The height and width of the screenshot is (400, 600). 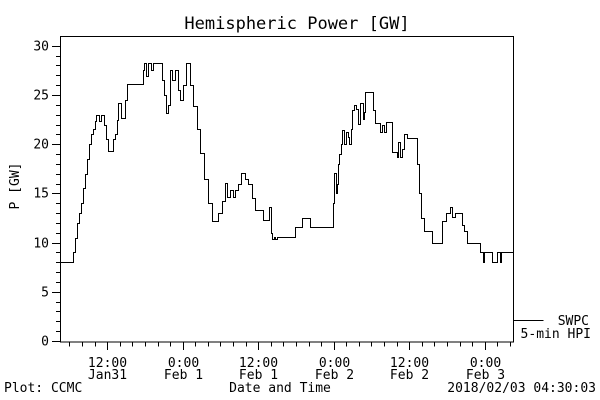 I want to click on x-tick-date-label: Feb 3, so click(x=485, y=375).